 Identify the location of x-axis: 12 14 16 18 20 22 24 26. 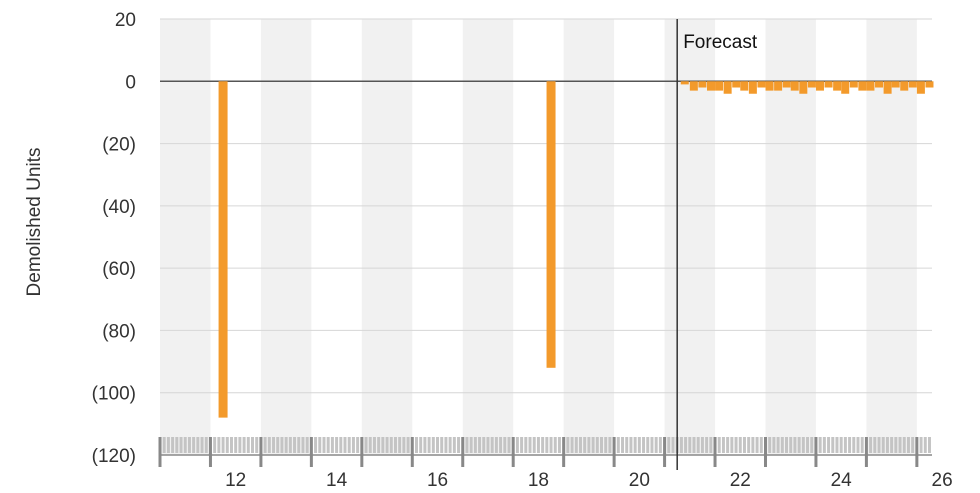
(555, 464).